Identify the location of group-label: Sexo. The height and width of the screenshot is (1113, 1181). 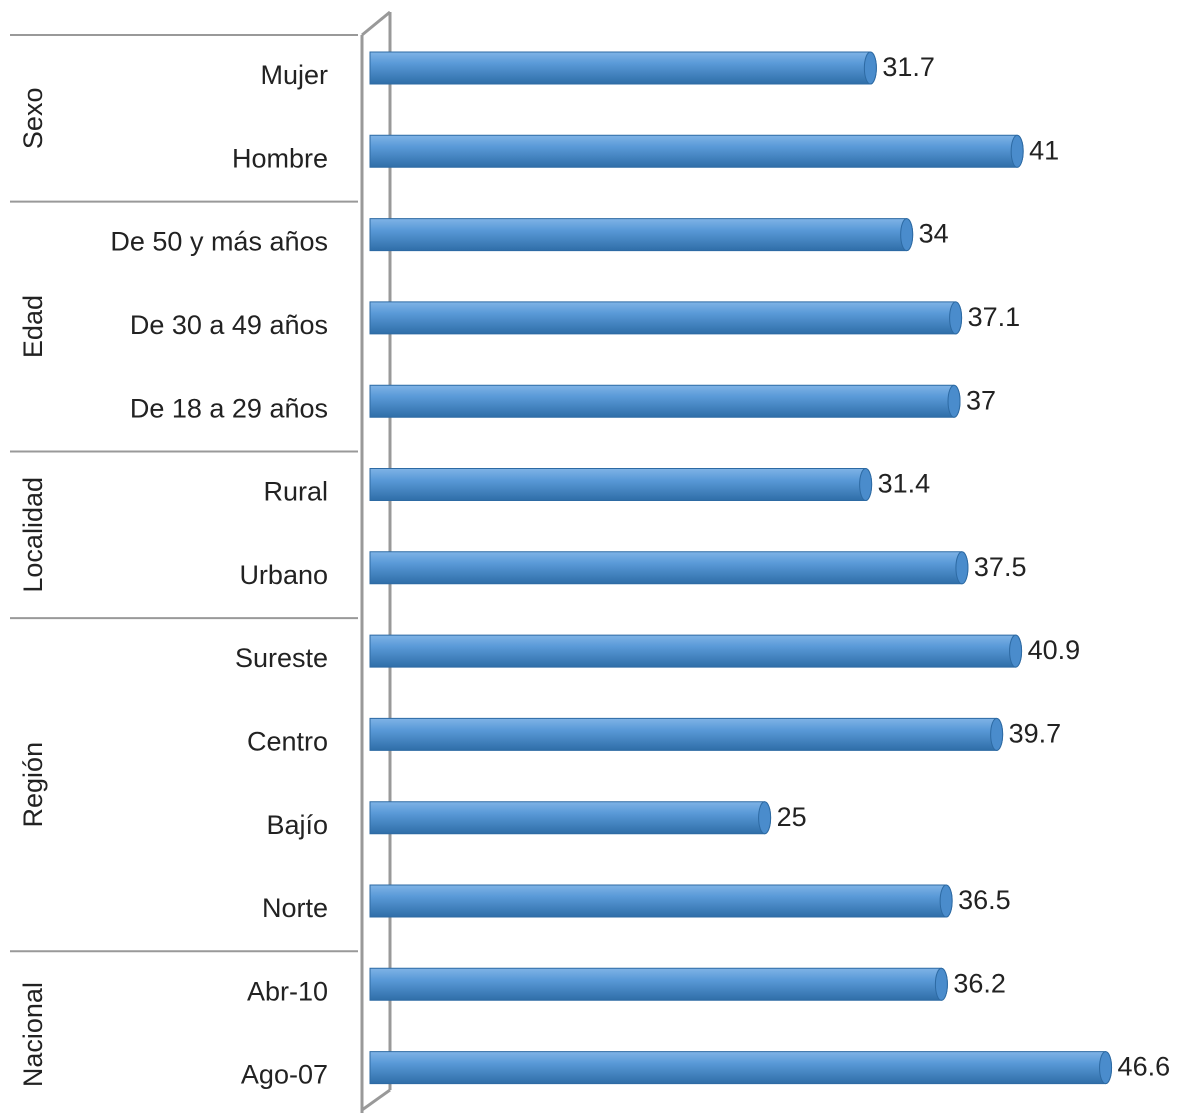
(33, 119).